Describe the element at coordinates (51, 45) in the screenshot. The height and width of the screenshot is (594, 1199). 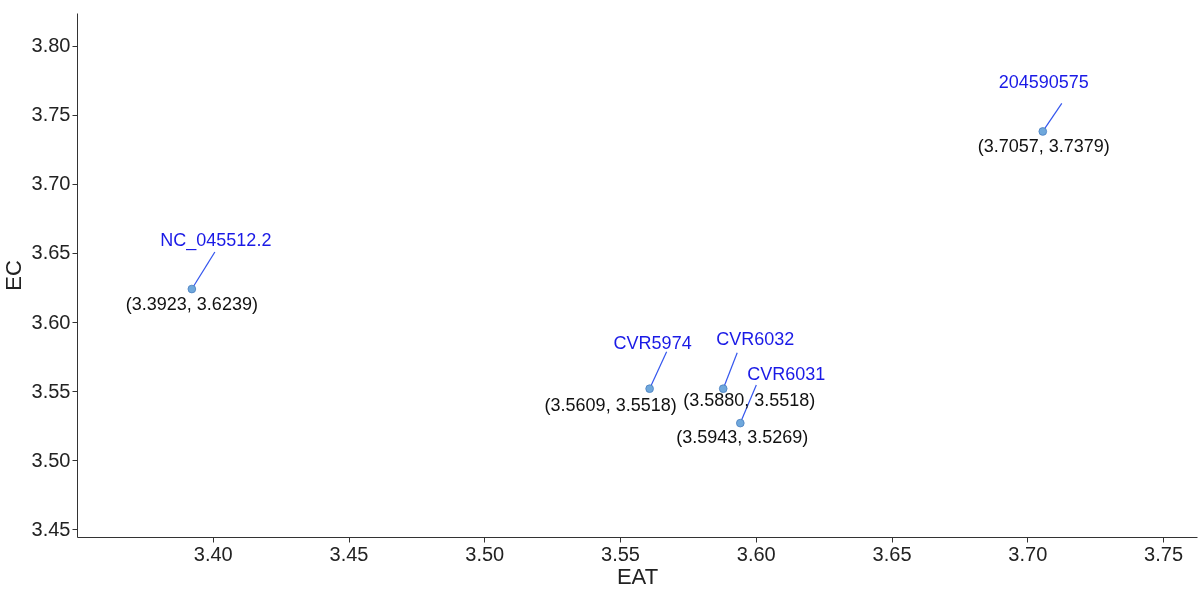
I see `y-tick-label: 3.80` at that location.